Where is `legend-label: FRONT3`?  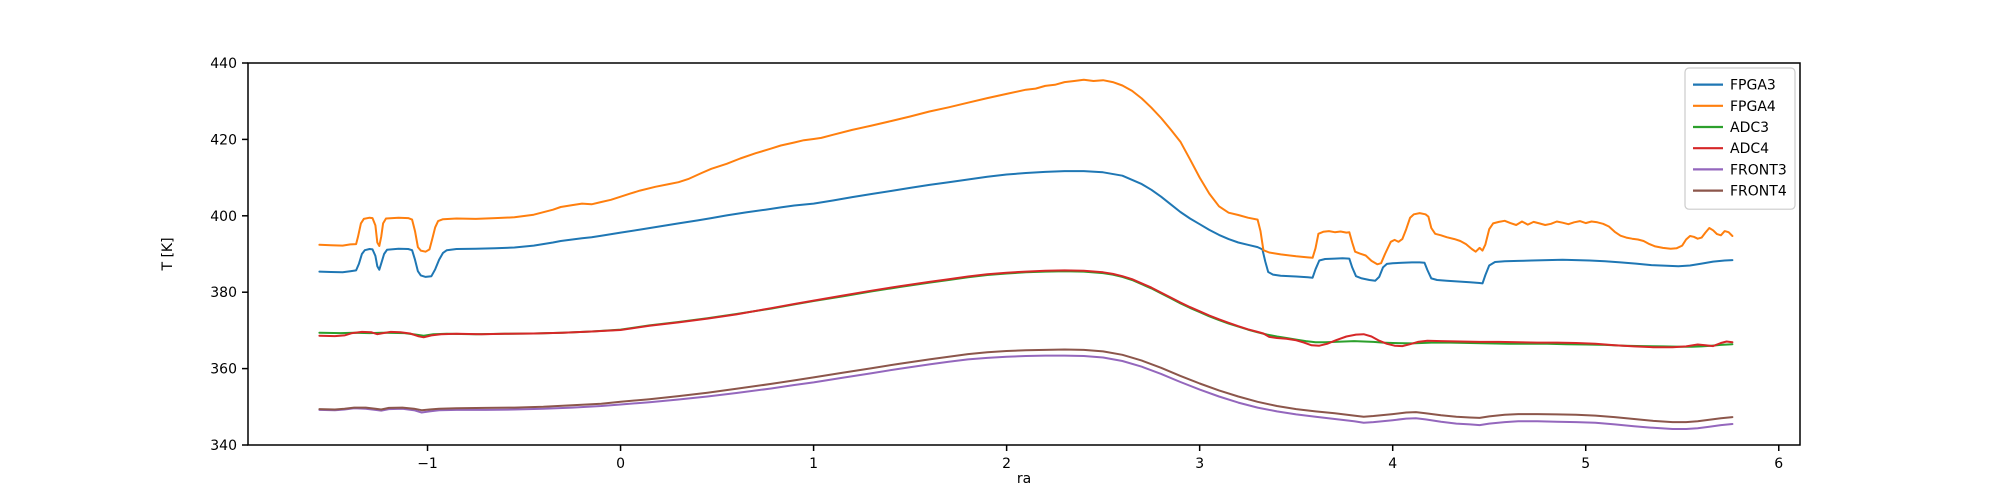
legend-label: FRONT3 is located at coordinates (1758, 170).